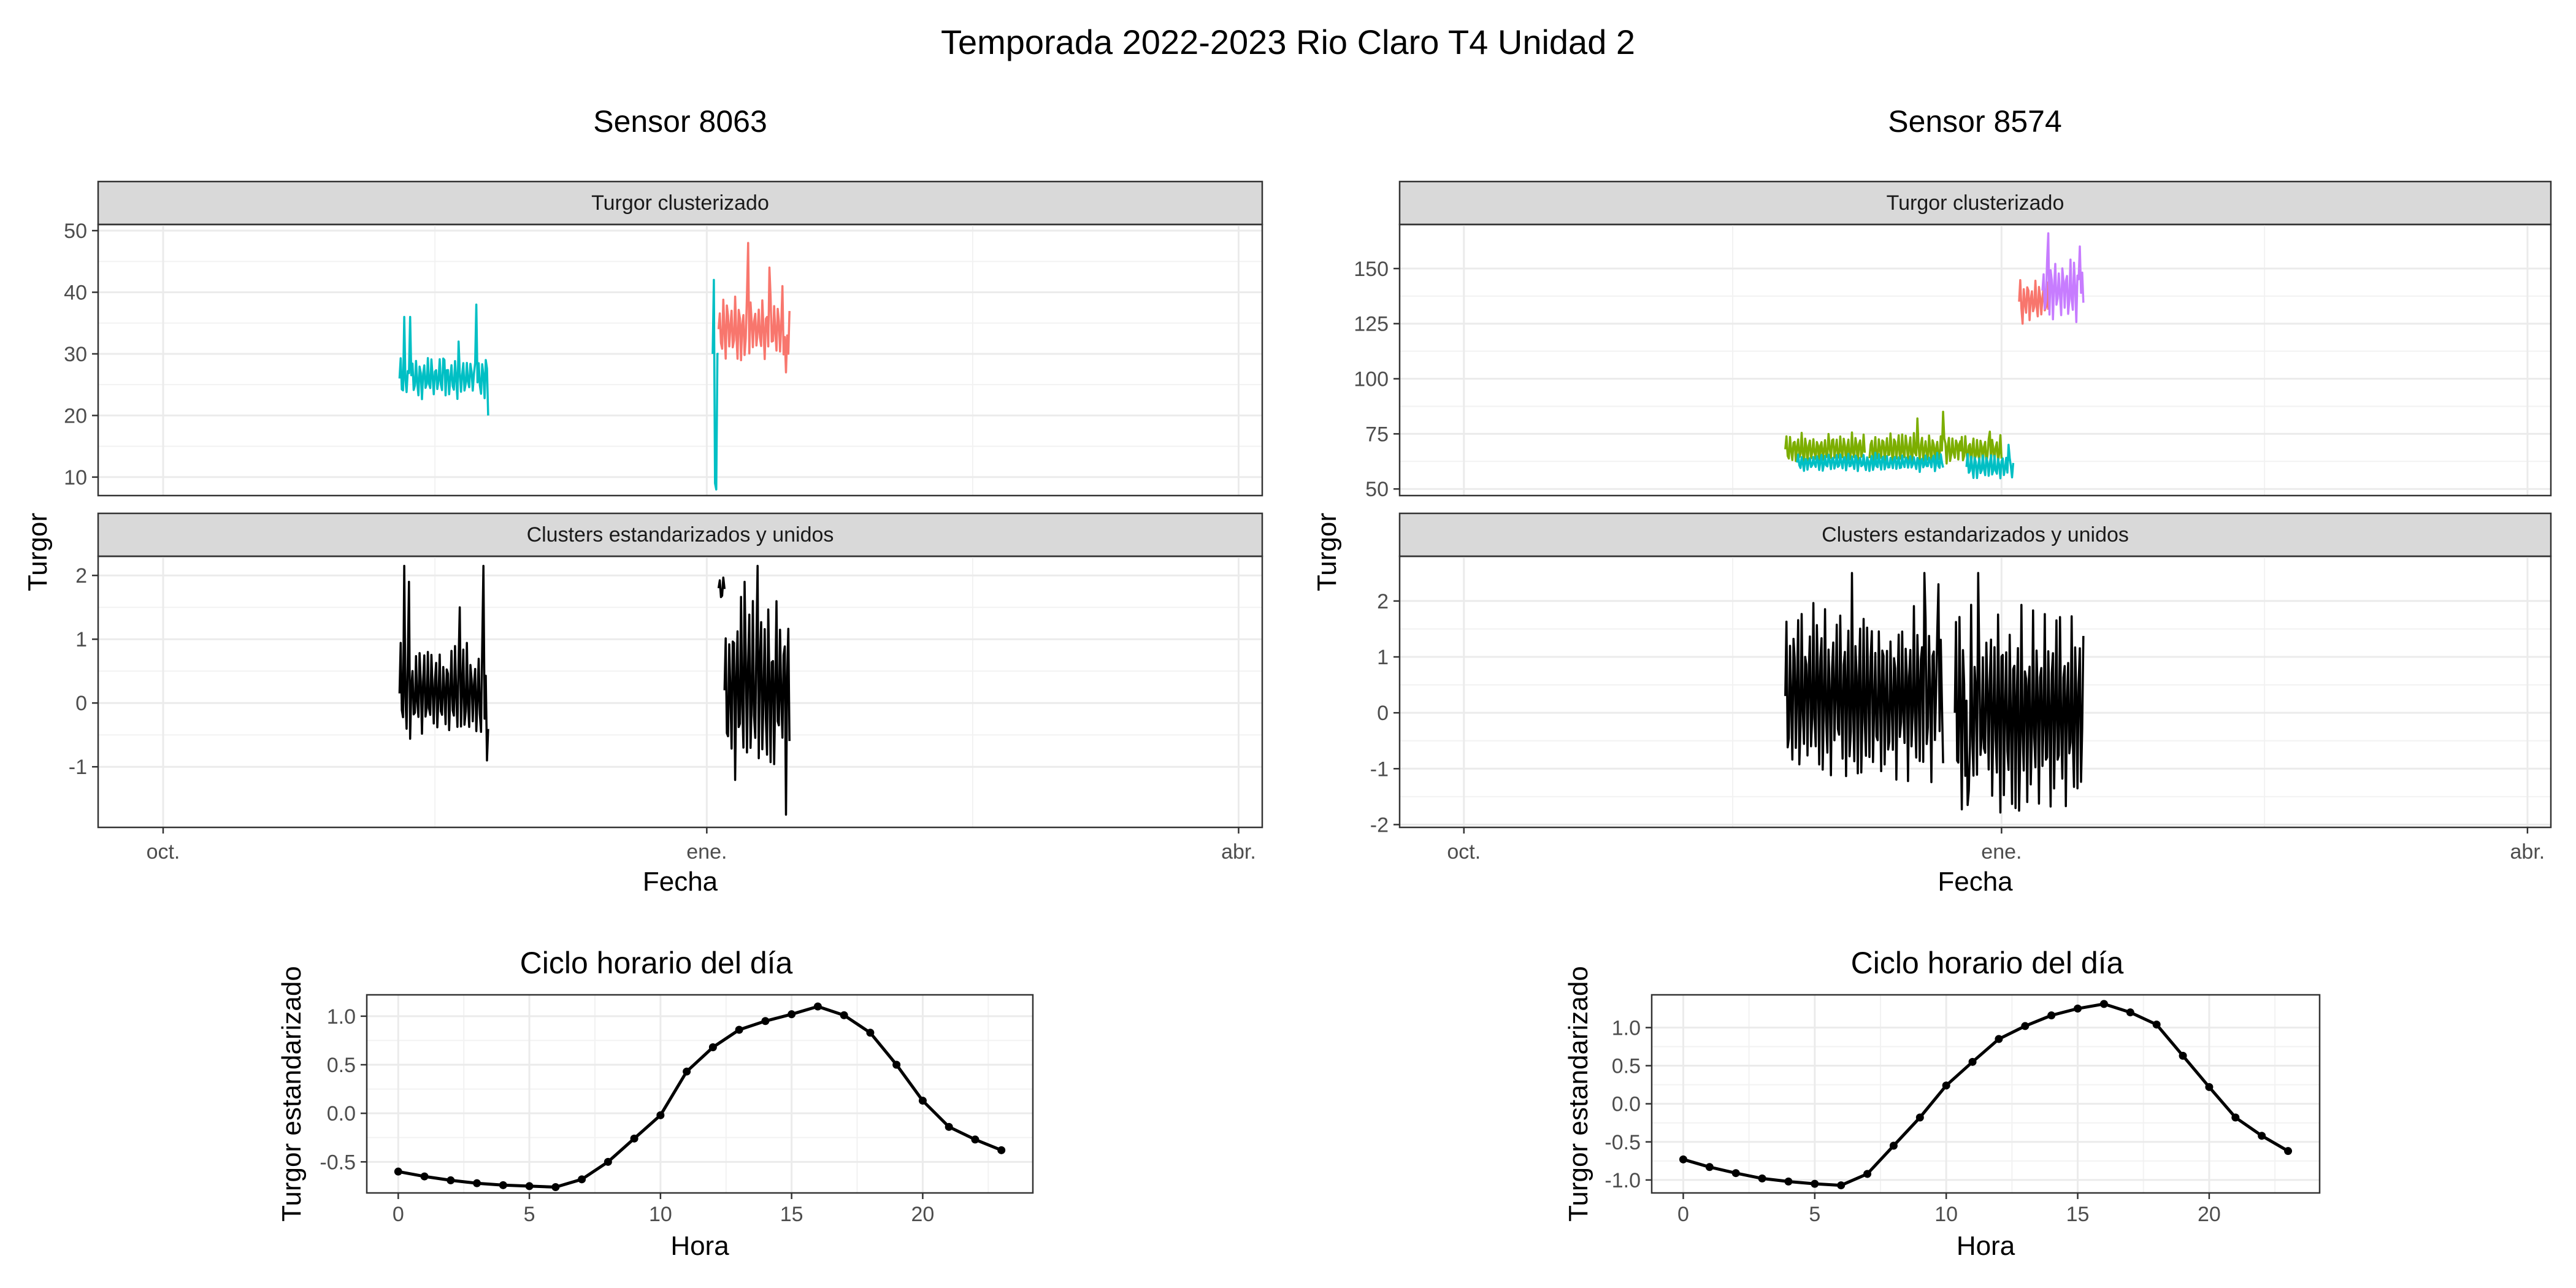  I want to click on facet-strip-label: Turgor clusterizado, so click(680, 203).